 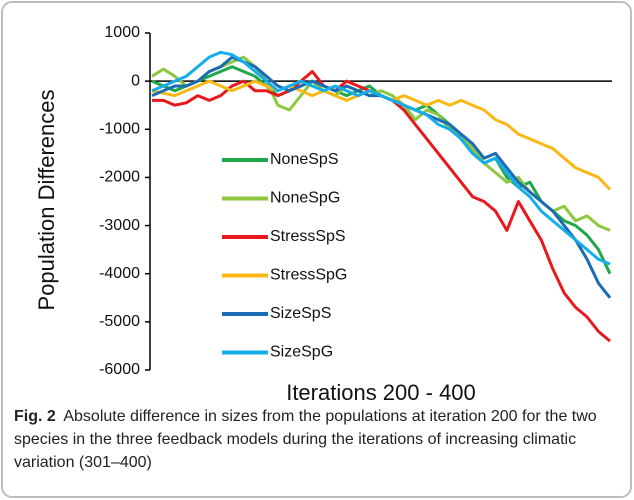 I want to click on y-tick-label: 0, so click(x=135, y=80).